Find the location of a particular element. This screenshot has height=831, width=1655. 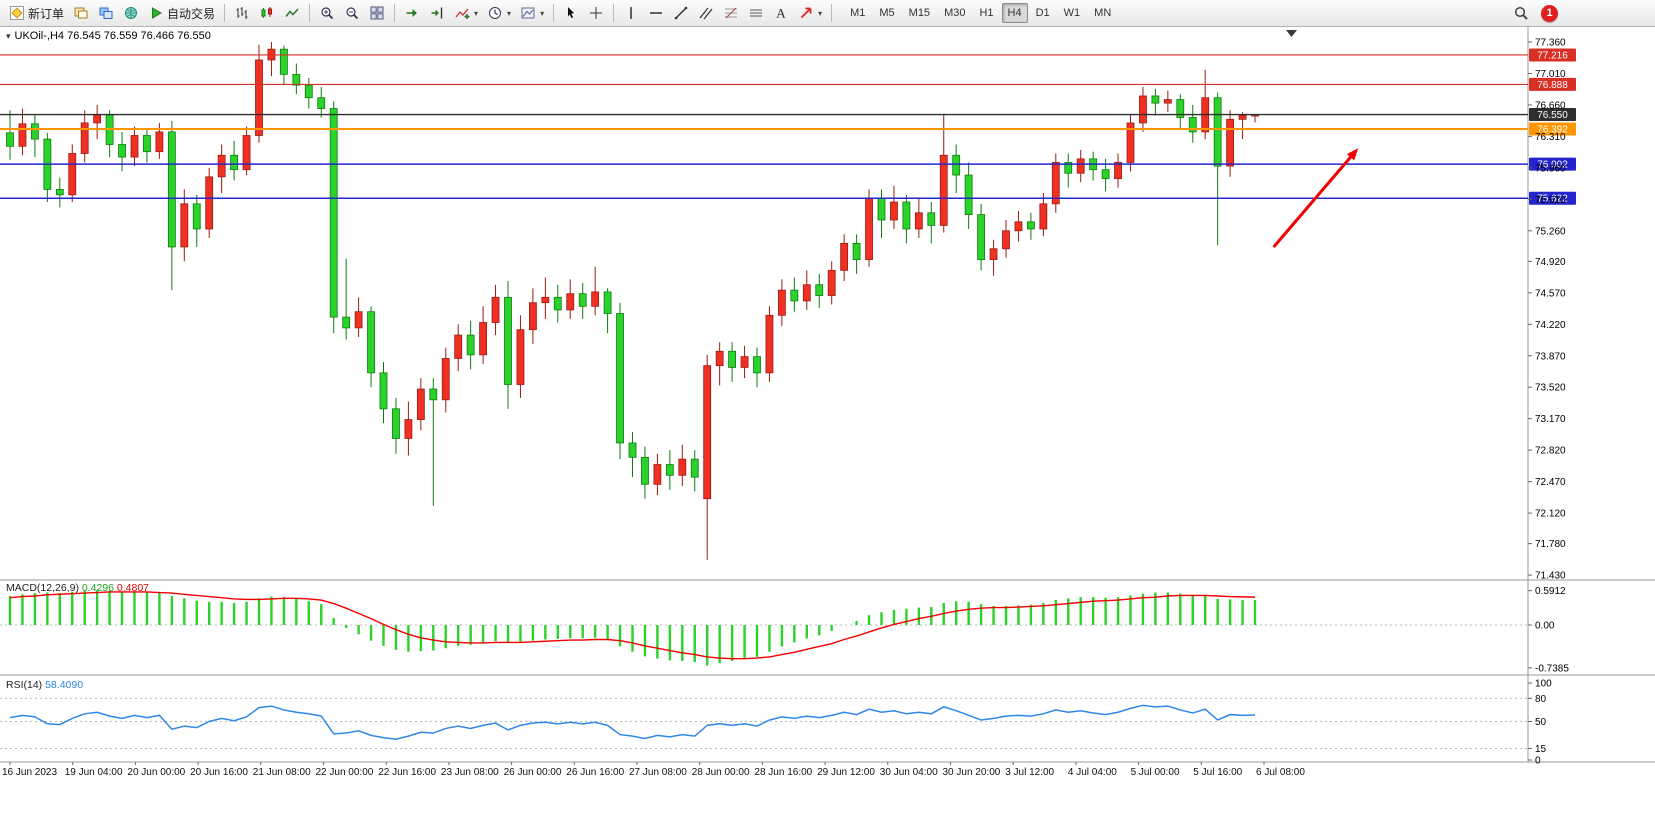

time-axis-label: 20 Jun 00:00 is located at coordinates (156, 772).